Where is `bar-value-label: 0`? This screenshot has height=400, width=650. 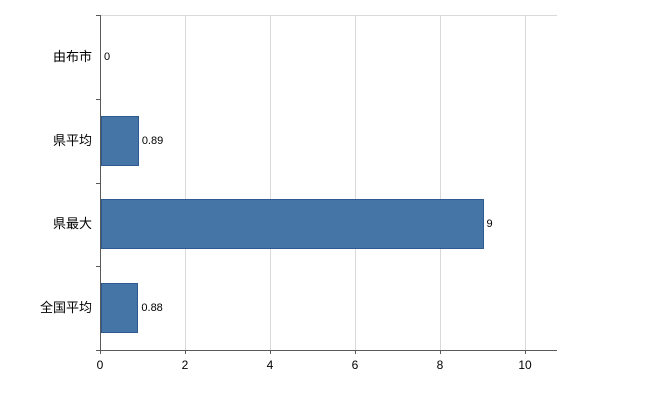
bar-value-label: 0 is located at coordinates (107, 56).